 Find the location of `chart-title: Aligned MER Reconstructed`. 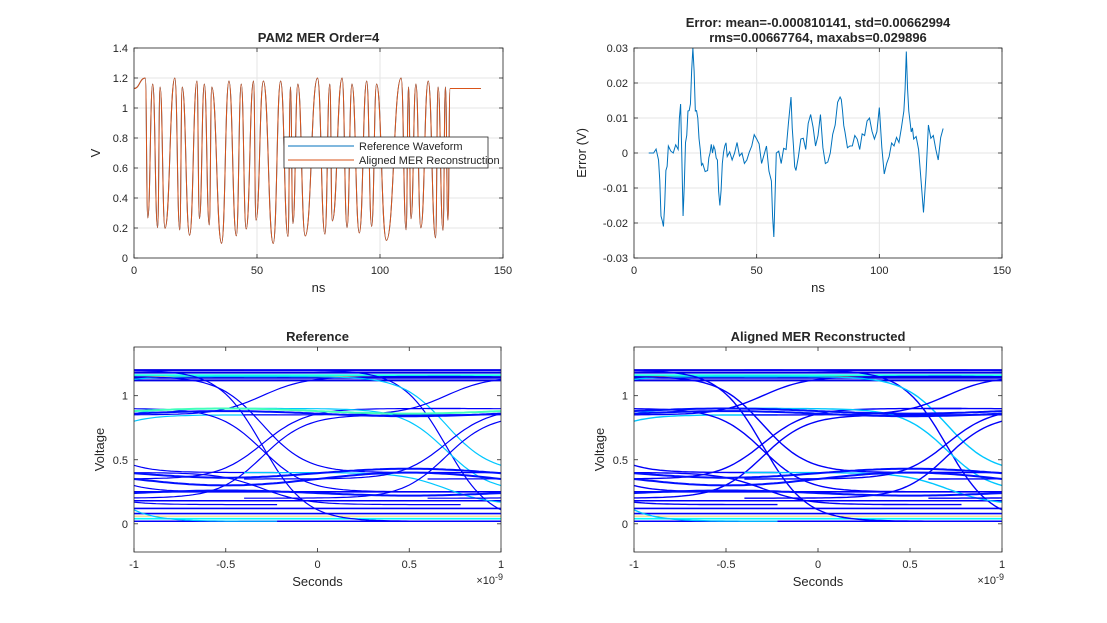

chart-title: Aligned MER Reconstructed is located at coordinates (818, 336).